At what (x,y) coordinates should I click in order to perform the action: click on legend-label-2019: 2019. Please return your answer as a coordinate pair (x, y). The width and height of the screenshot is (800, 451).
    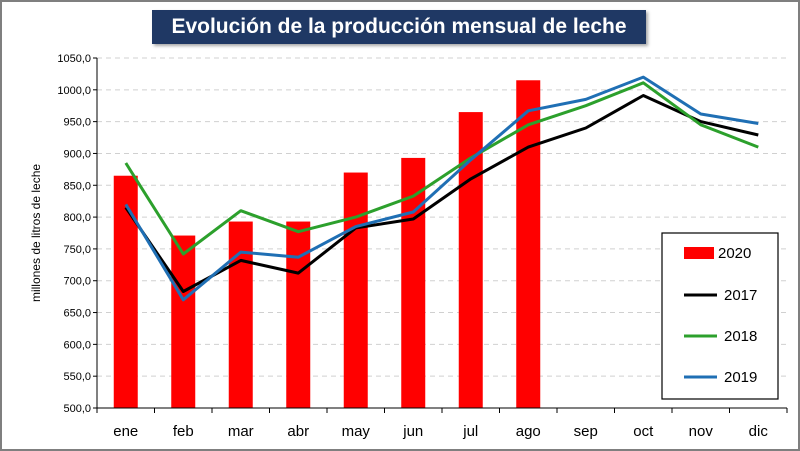
    Looking at the image, I should click on (740, 377).